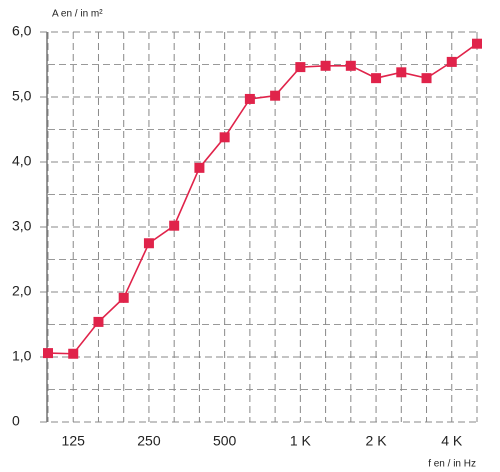 This screenshot has width=500, height=472. Describe the element at coordinates (452, 464) in the screenshot. I see `x-axis-label: f en / in Hz` at that location.